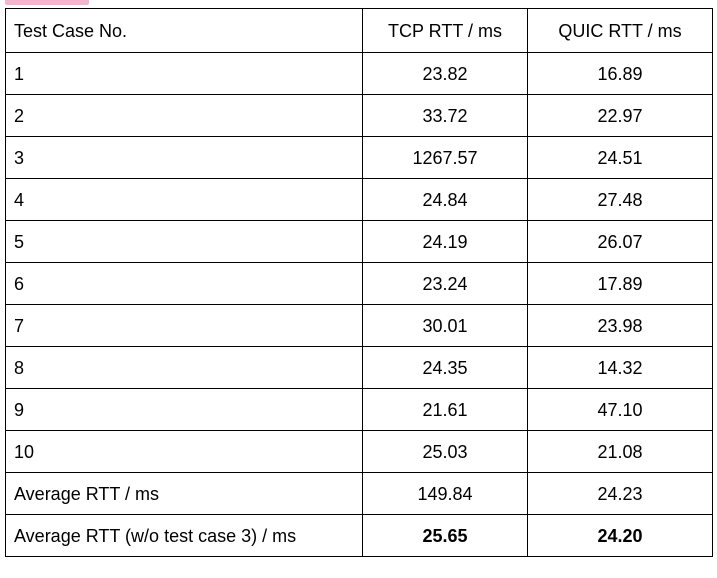 The image size is (717, 578). What do you see at coordinates (184, 115) in the screenshot?
I see `row-label: 2` at bounding box center [184, 115].